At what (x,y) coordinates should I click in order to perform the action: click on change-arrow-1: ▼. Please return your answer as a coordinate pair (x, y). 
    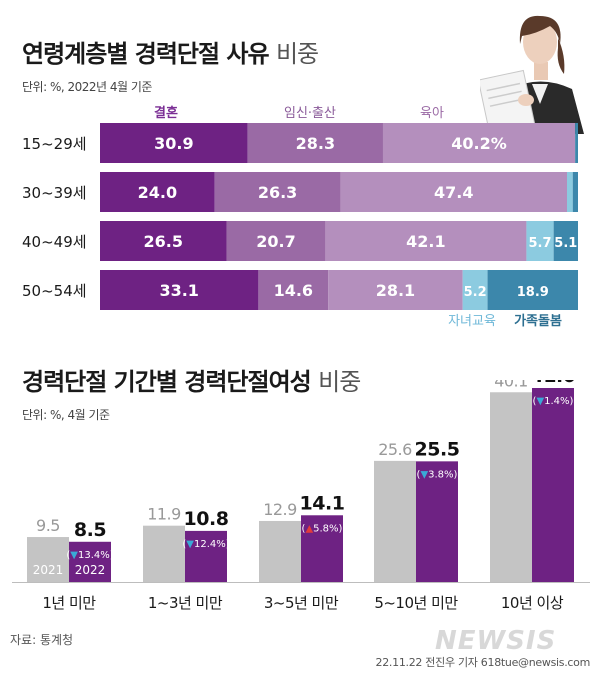
    Looking at the image, I should click on (190, 544).